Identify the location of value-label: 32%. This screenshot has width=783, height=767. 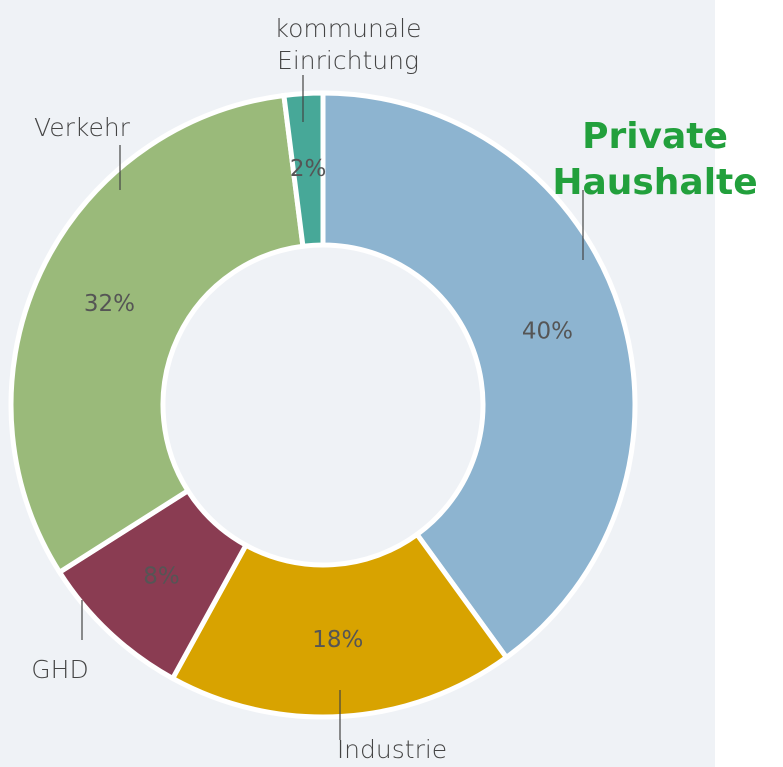
(109, 304).